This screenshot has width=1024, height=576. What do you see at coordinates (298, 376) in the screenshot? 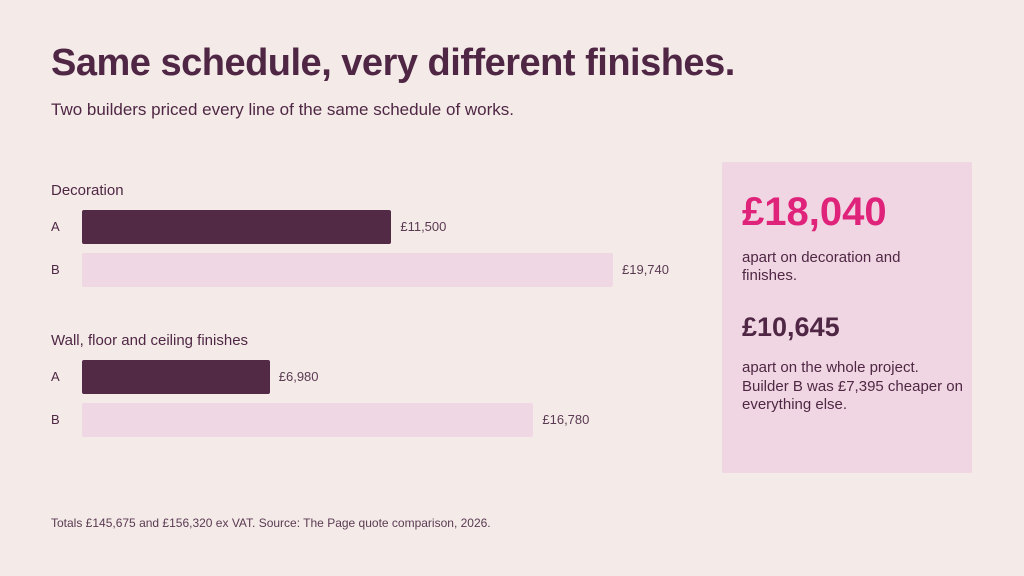
I see `value-label: £6,980` at bounding box center [298, 376].